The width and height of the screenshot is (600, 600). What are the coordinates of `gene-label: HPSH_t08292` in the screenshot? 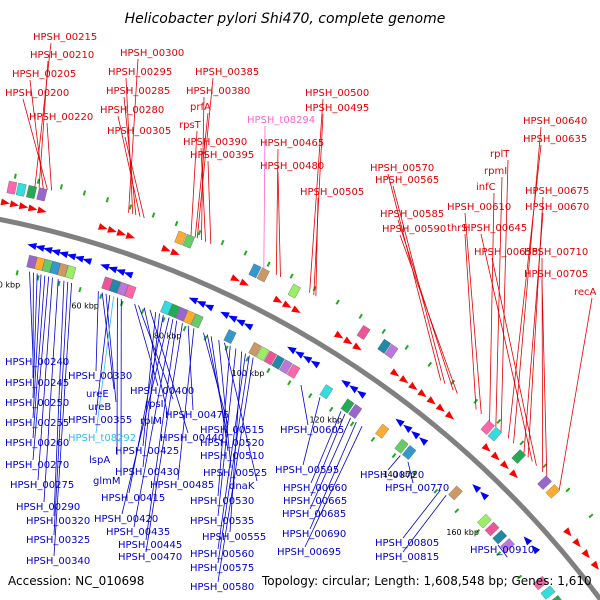 It's located at (102, 438).